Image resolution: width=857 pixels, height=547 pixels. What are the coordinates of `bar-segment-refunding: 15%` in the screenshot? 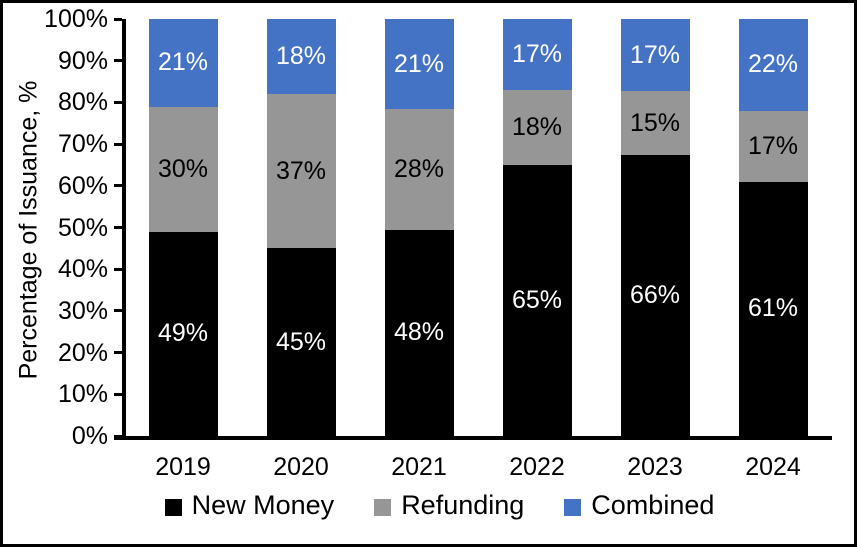 It's located at (655, 123).